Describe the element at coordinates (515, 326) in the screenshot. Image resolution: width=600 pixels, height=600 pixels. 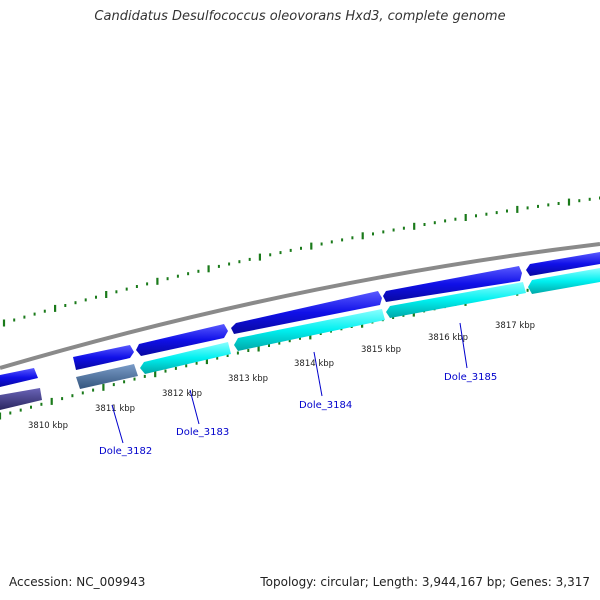
I see `scale-label: 3817 kbp` at that location.